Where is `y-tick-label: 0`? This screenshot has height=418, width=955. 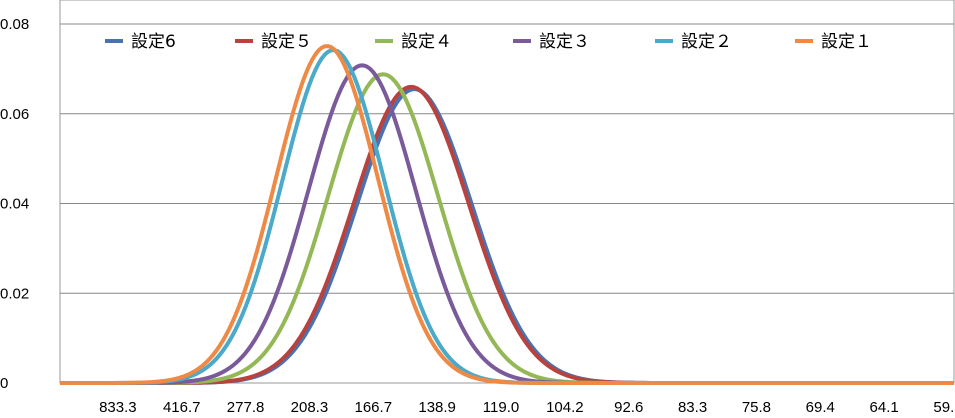
y-tick-label: 0 is located at coordinates (4, 383).